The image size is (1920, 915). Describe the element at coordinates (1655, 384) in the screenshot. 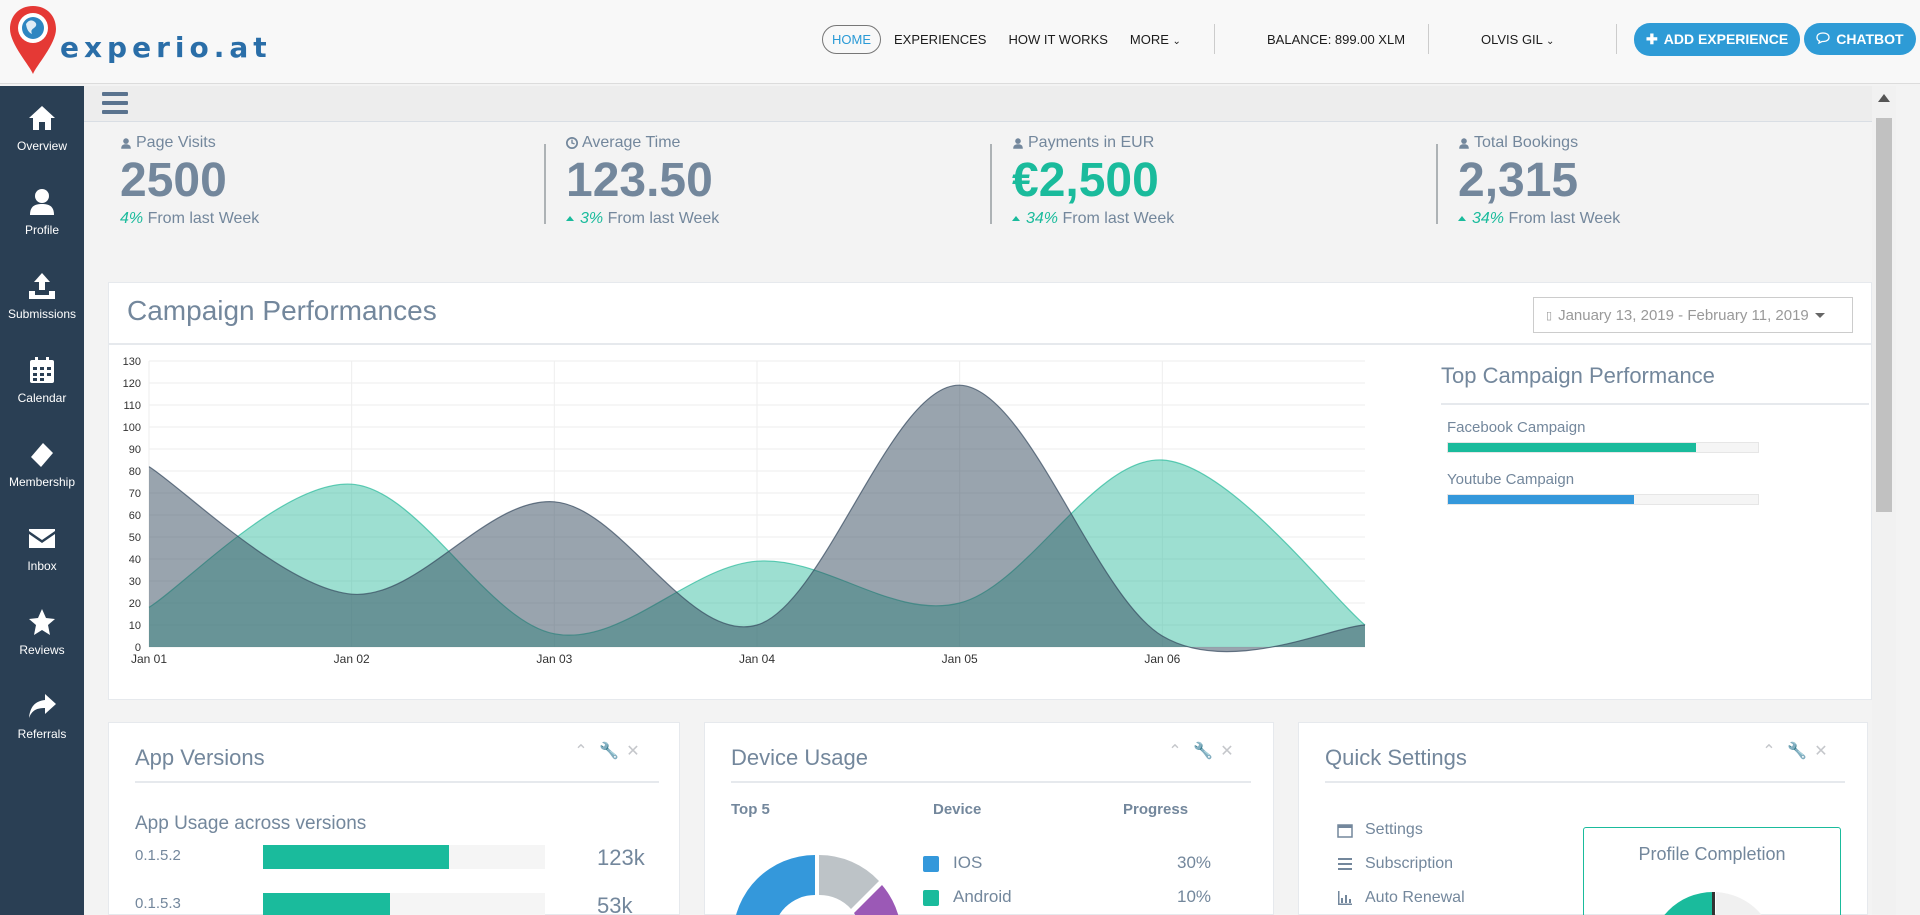

I see `top-campaign-title: Top Campaign Performance` at that location.